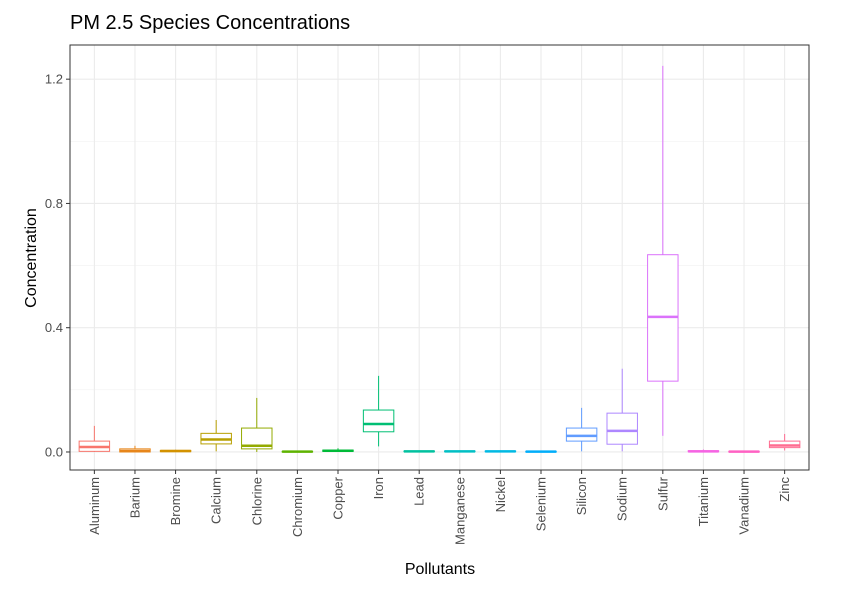  What do you see at coordinates (581, 496) in the screenshot?
I see `x-tick-label: Silicon` at bounding box center [581, 496].